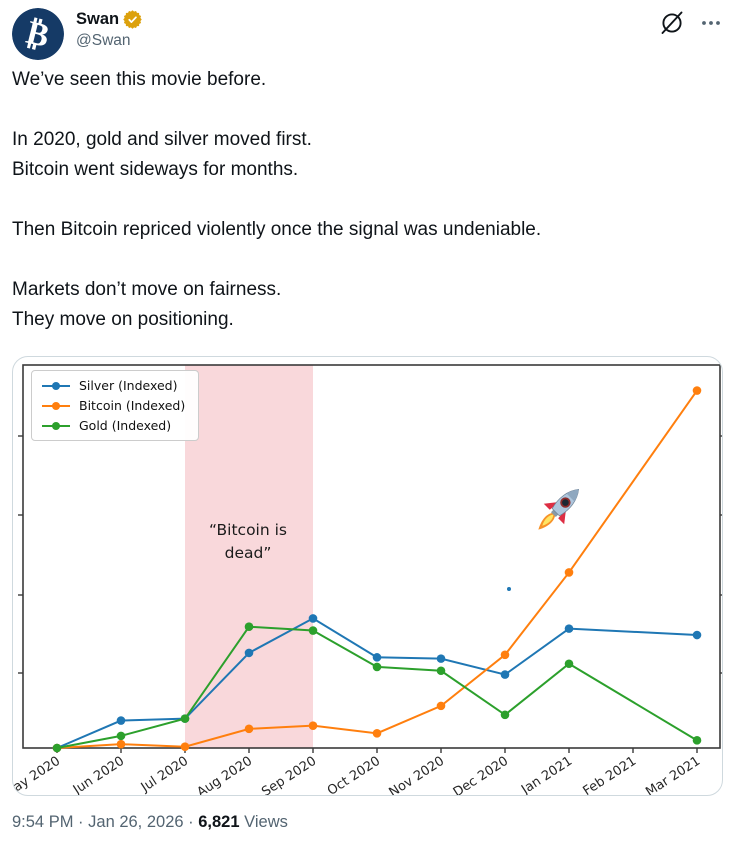 The height and width of the screenshot is (862, 735). I want to click on x-tick-label: Dec 2020, so click(481, 775).